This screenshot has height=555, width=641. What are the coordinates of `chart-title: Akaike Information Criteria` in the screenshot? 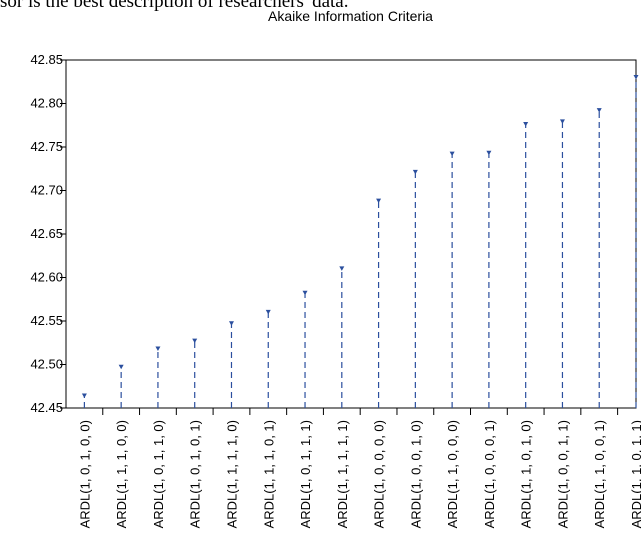 It's located at (350, 16).